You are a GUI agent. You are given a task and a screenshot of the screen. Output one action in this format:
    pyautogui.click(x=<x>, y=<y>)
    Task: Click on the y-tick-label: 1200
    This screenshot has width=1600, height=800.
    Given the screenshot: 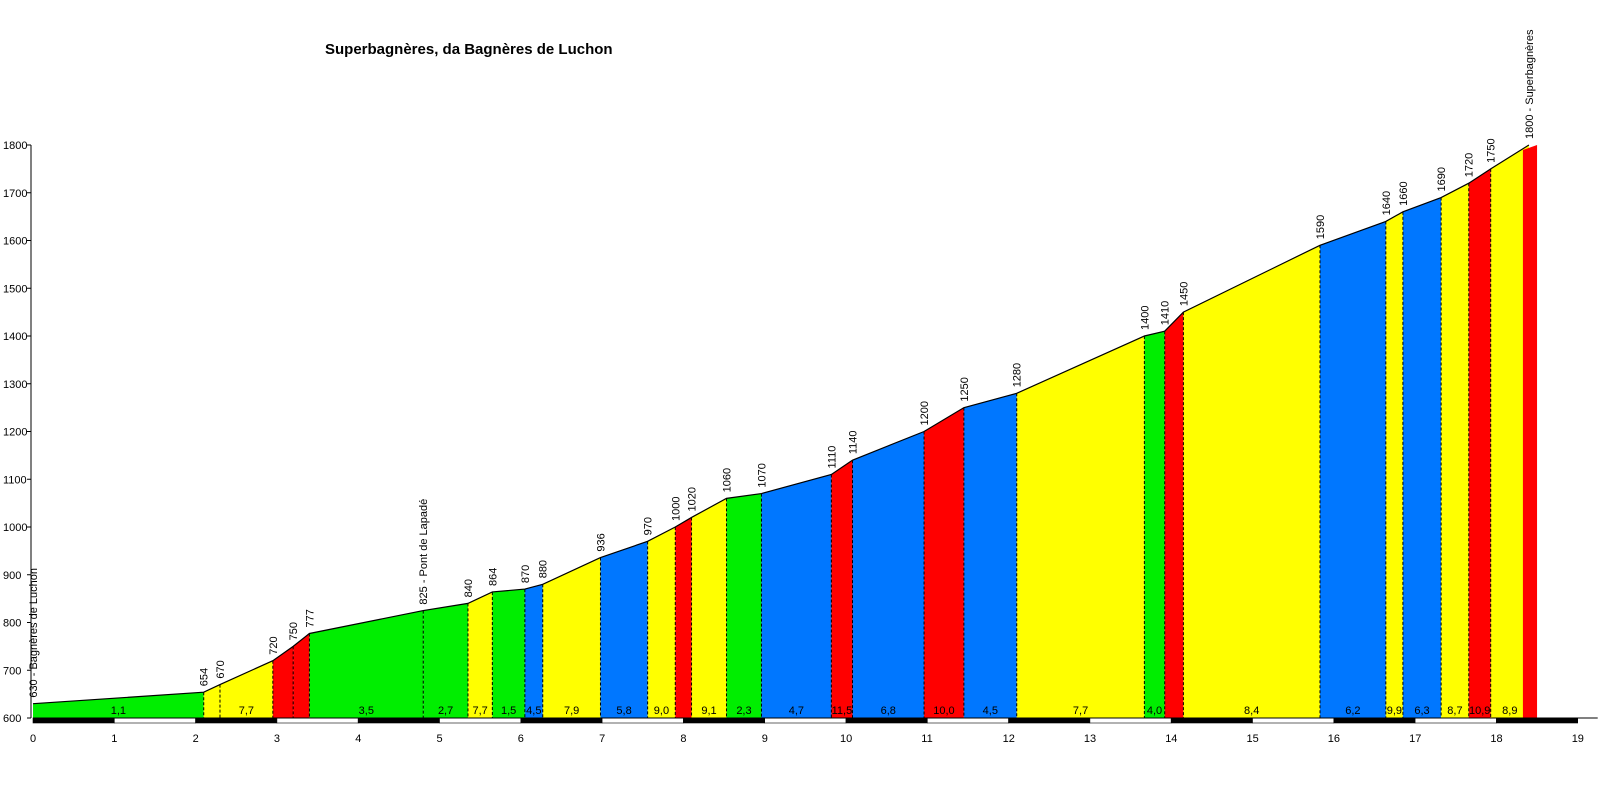 What is the action you would take?
    pyautogui.click(x=15, y=433)
    